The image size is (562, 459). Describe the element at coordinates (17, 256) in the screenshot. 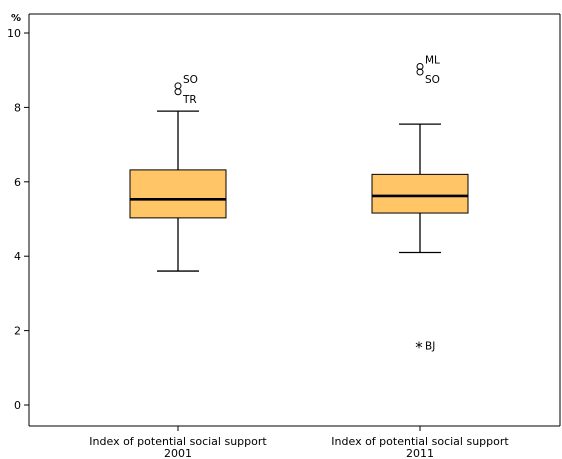

I see `y-tick-label: 4` at that location.